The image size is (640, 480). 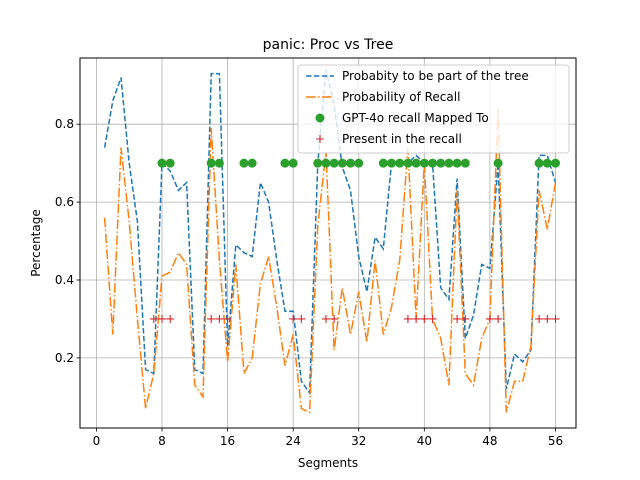 What do you see at coordinates (64, 358) in the screenshot?
I see `y-tick-label: 0.2` at bounding box center [64, 358].